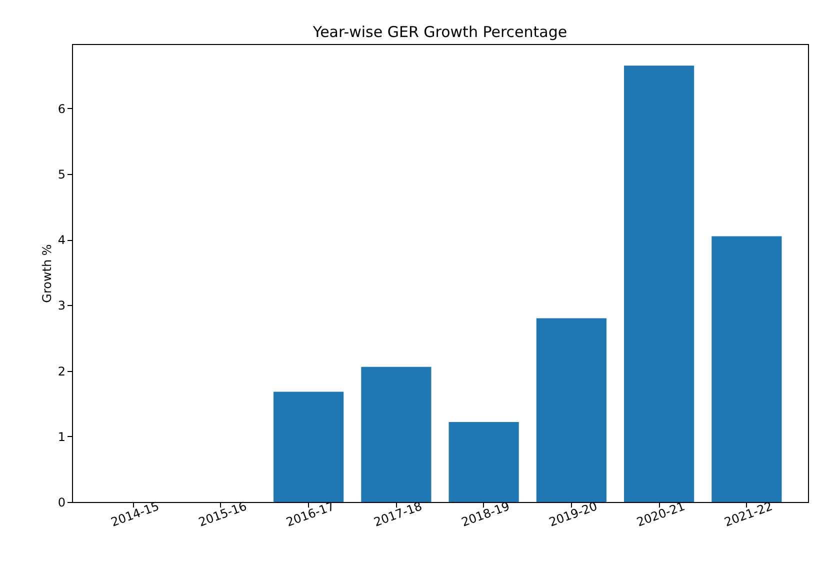 This screenshot has width=830, height=567. Describe the element at coordinates (62, 305) in the screenshot. I see `y-tick-label: 3` at that location.